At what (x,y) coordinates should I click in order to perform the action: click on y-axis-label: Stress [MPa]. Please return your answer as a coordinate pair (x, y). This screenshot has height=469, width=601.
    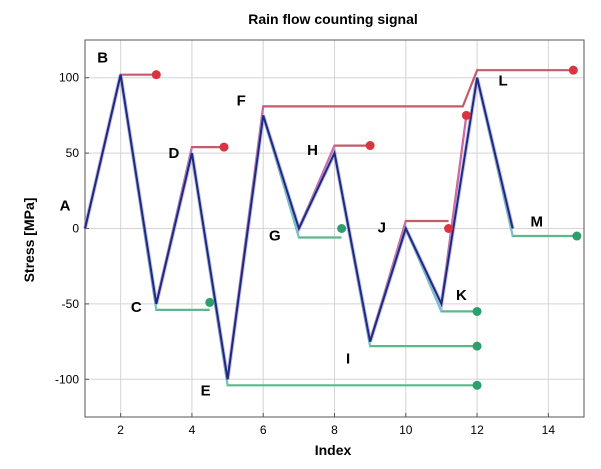
    Looking at the image, I should click on (29, 240).